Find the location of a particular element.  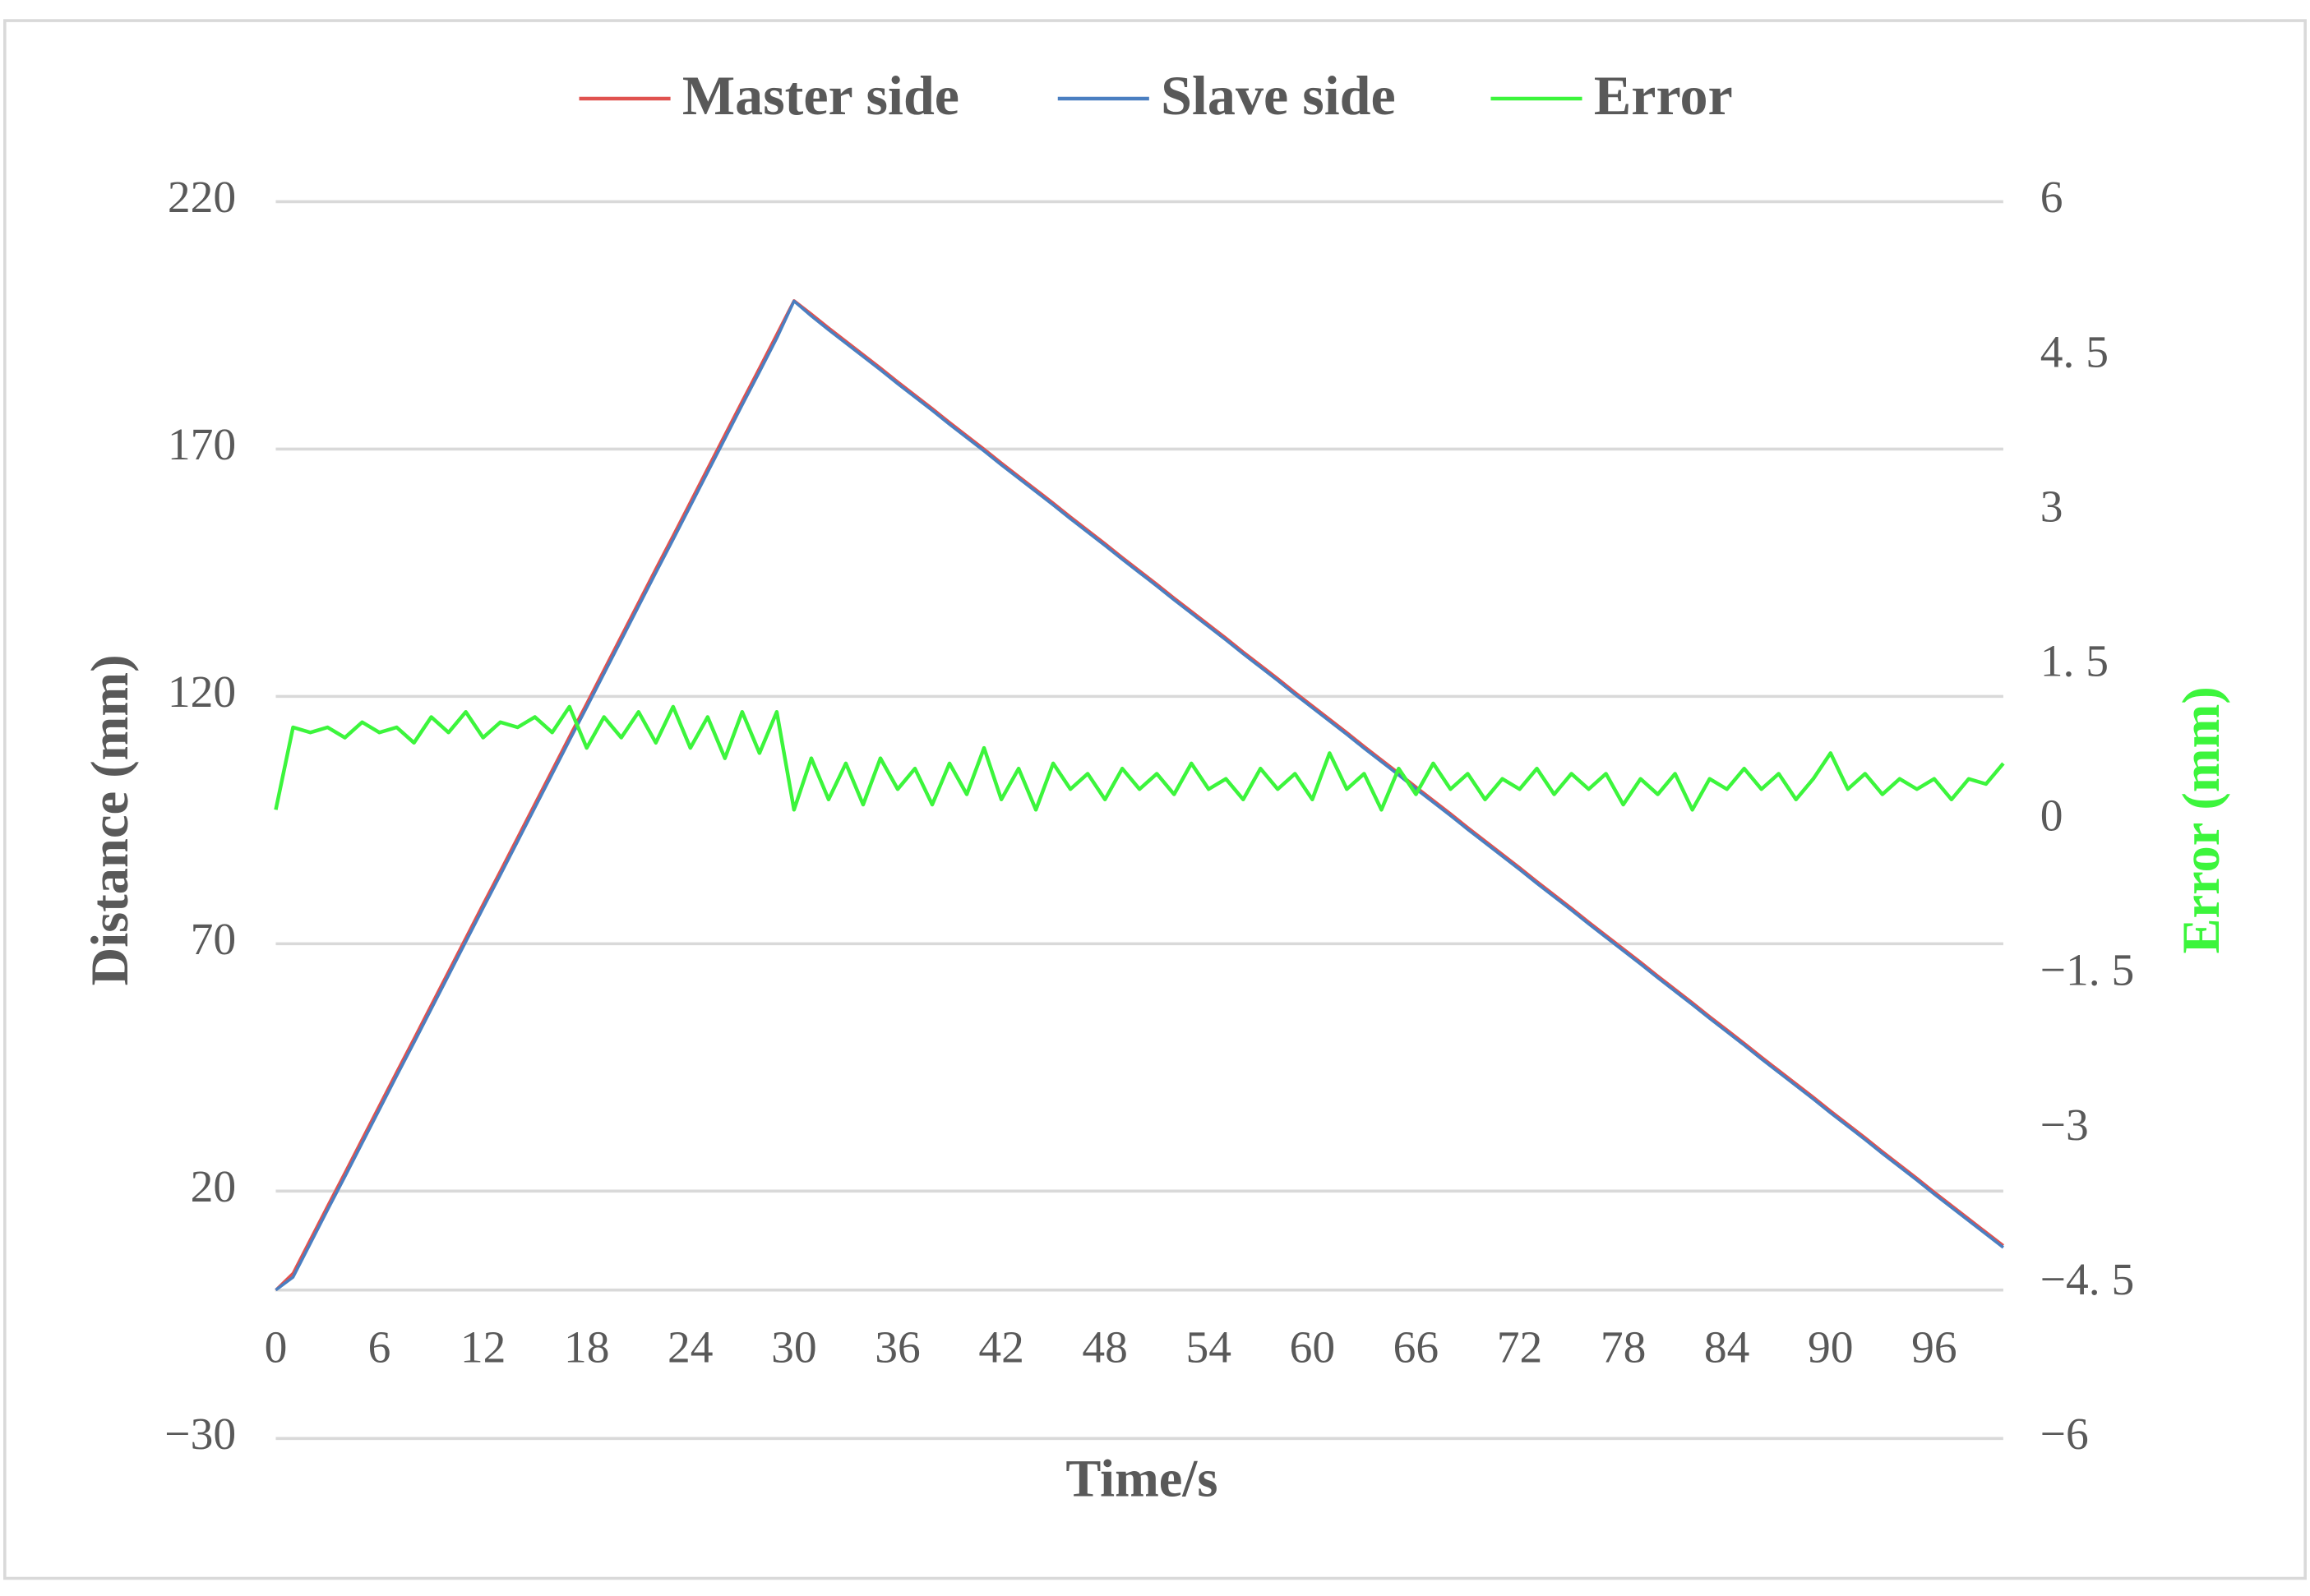

y2-tick-label: 6 is located at coordinates (2051, 198).